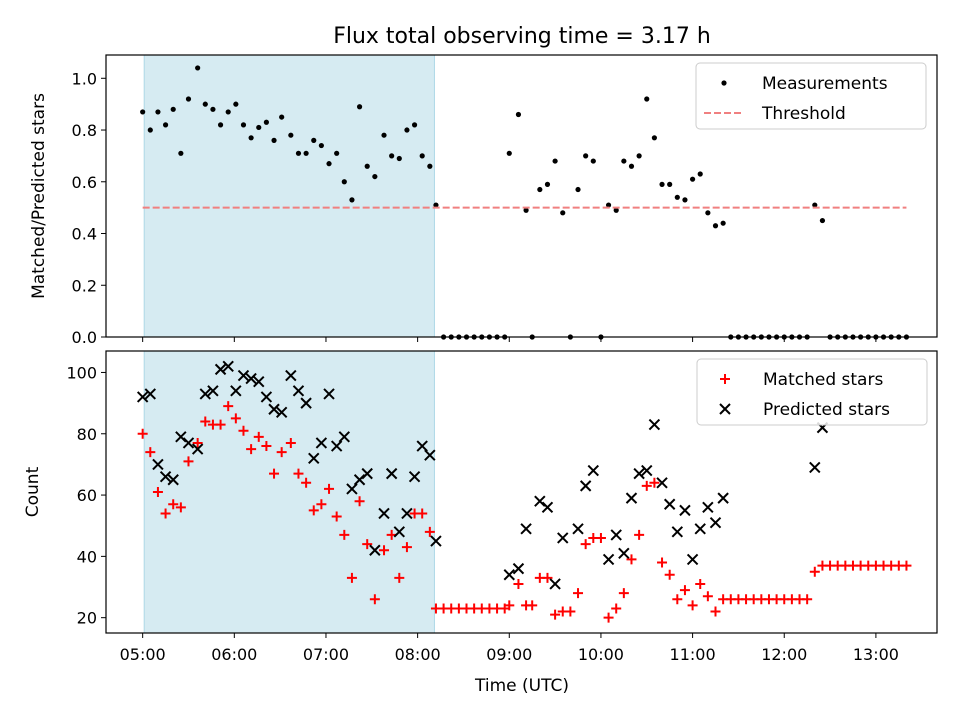 The height and width of the screenshot is (720, 960). What do you see at coordinates (811, 96) in the screenshot?
I see `legend: Measurements Threshold` at bounding box center [811, 96].